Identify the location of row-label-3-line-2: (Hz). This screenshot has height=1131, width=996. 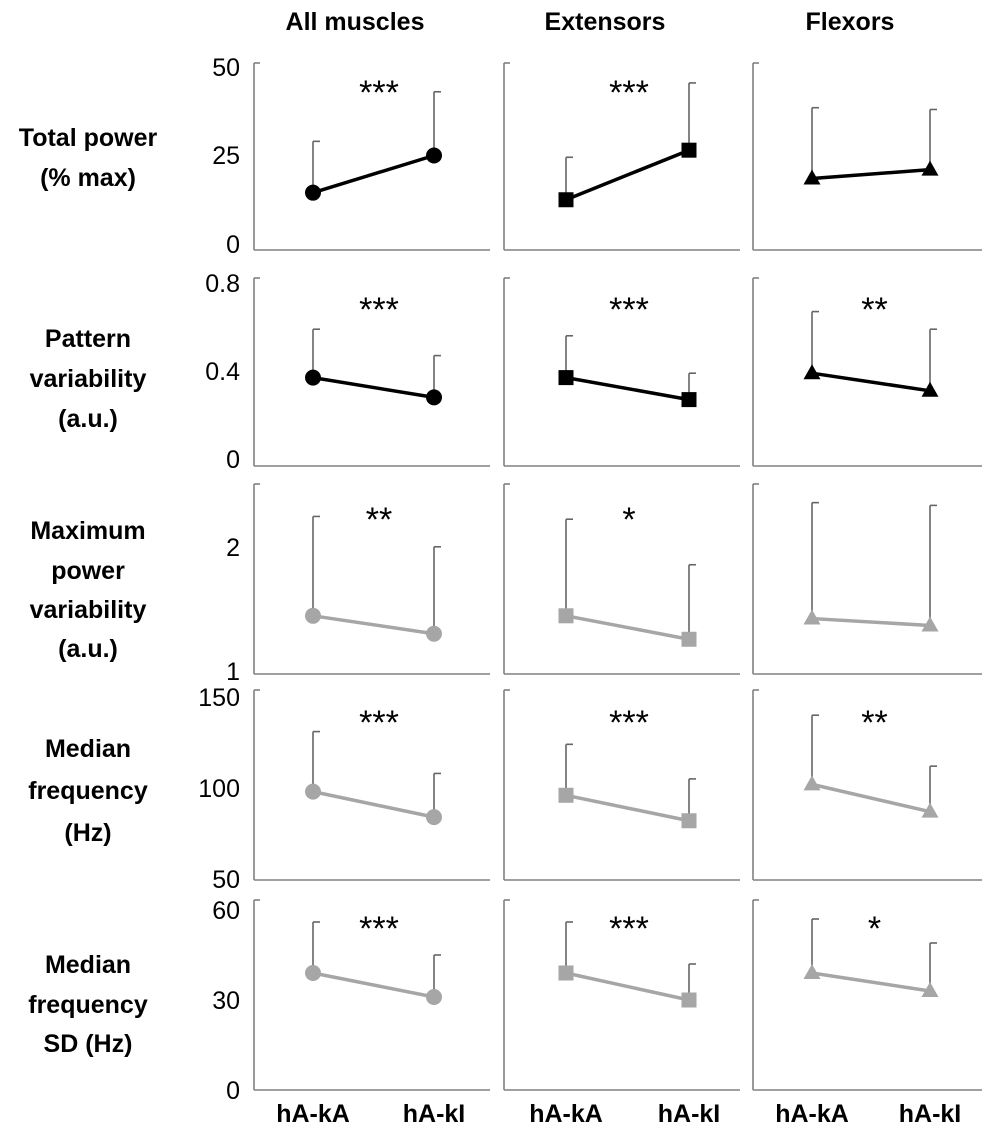
(87, 833).